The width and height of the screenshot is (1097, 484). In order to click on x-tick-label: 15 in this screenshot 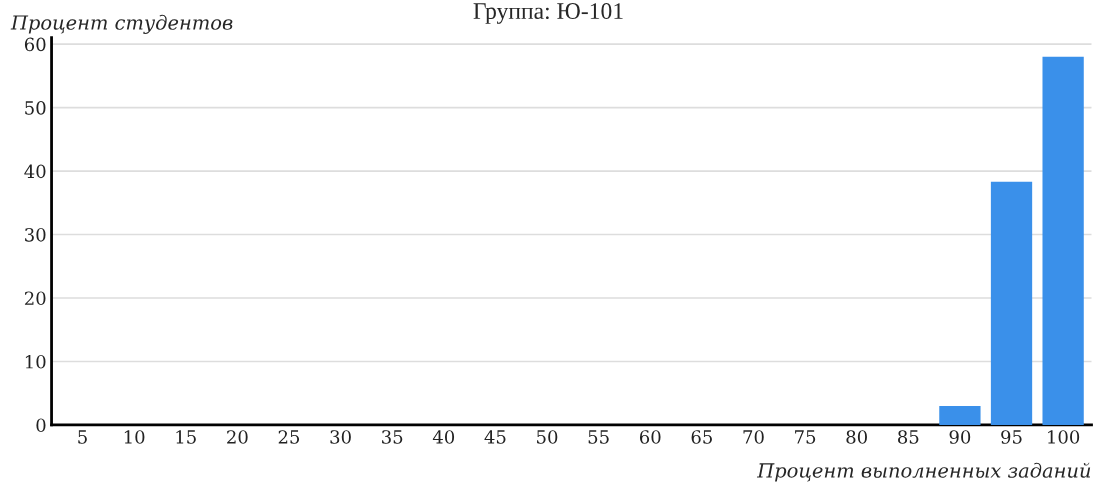, I will do `click(186, 437)`.